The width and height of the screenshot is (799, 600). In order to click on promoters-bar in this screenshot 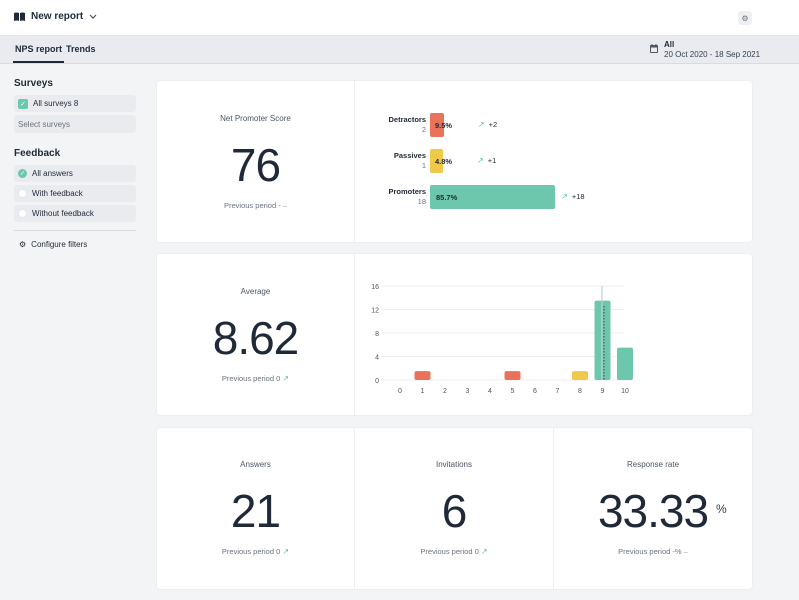, I will do `click(493, 197)`.